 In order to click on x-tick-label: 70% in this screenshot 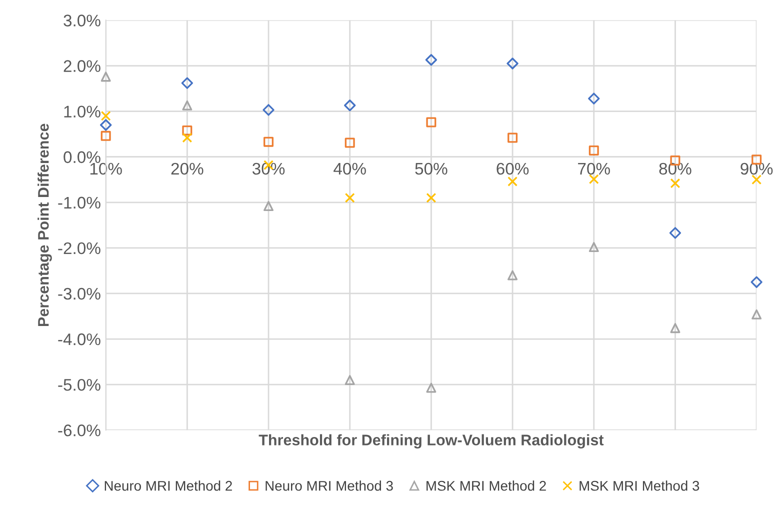, I will do `click(594, 168)`.